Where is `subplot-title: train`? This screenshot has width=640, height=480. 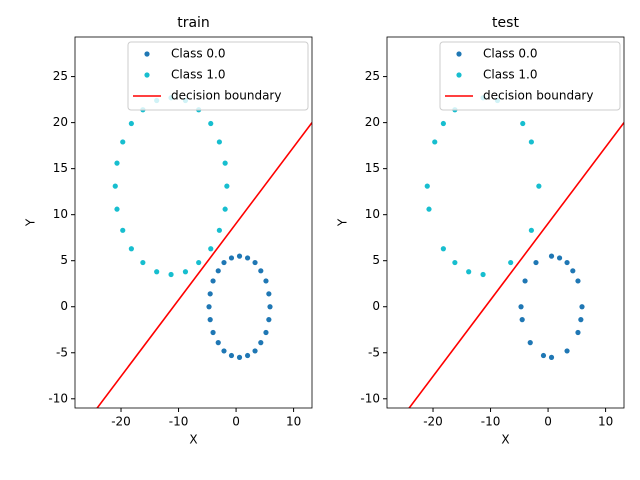
subplot-title: train is located at coordinates (193, 23).